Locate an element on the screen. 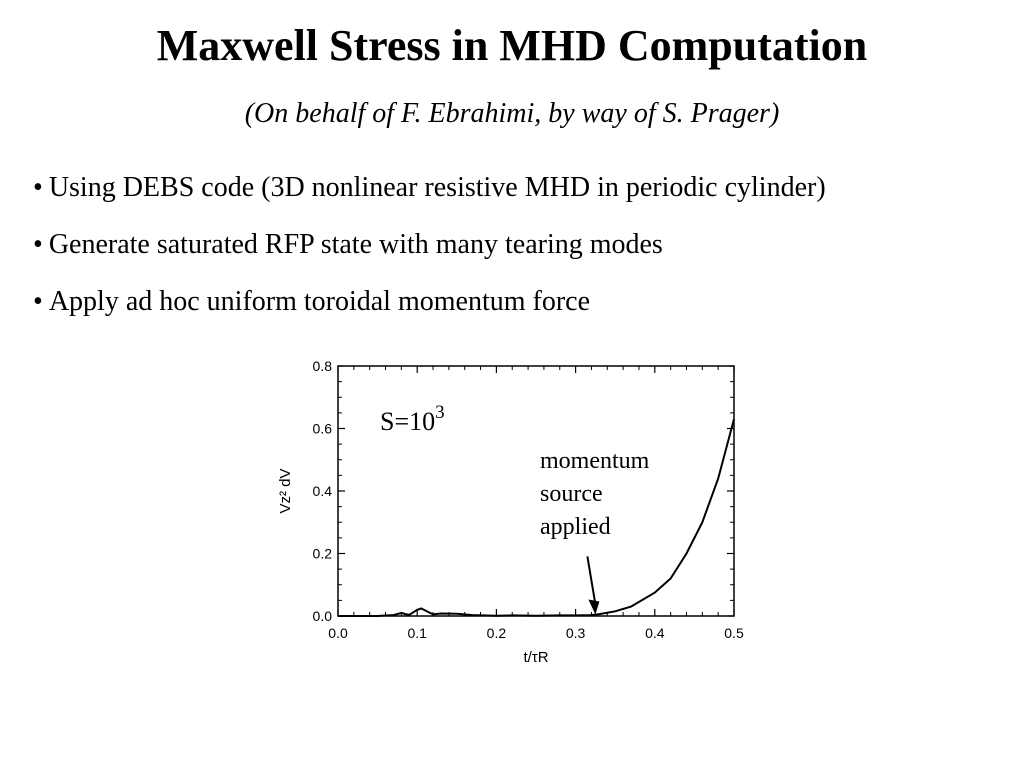  y-tick-label: 0.0 is located at coordinates (323, 616).